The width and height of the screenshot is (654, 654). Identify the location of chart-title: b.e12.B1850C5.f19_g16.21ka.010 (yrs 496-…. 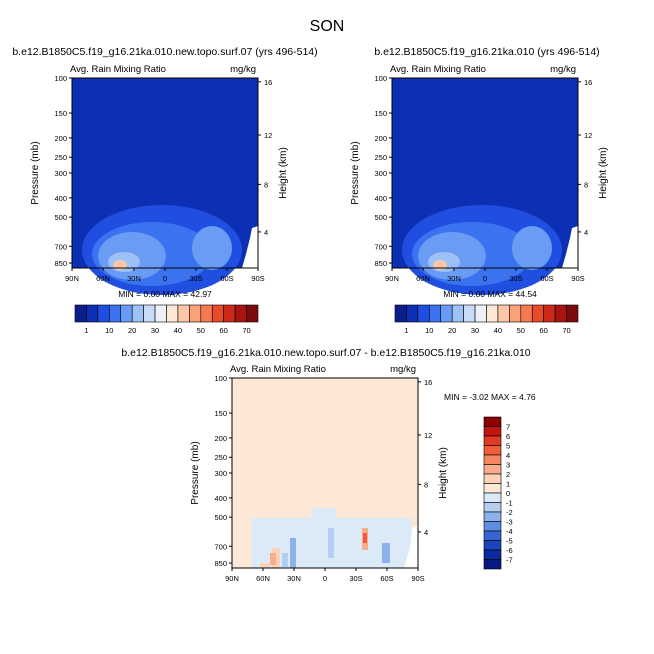
(486, 52).